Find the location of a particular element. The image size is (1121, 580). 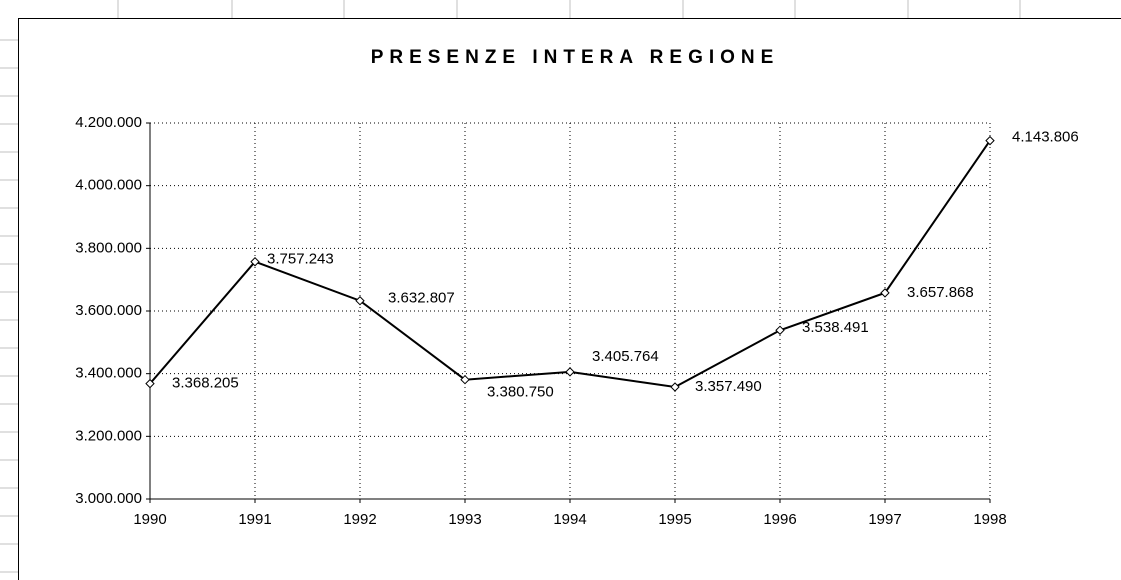

data-label: 3.368.205 is located at coordinates (205, 383).